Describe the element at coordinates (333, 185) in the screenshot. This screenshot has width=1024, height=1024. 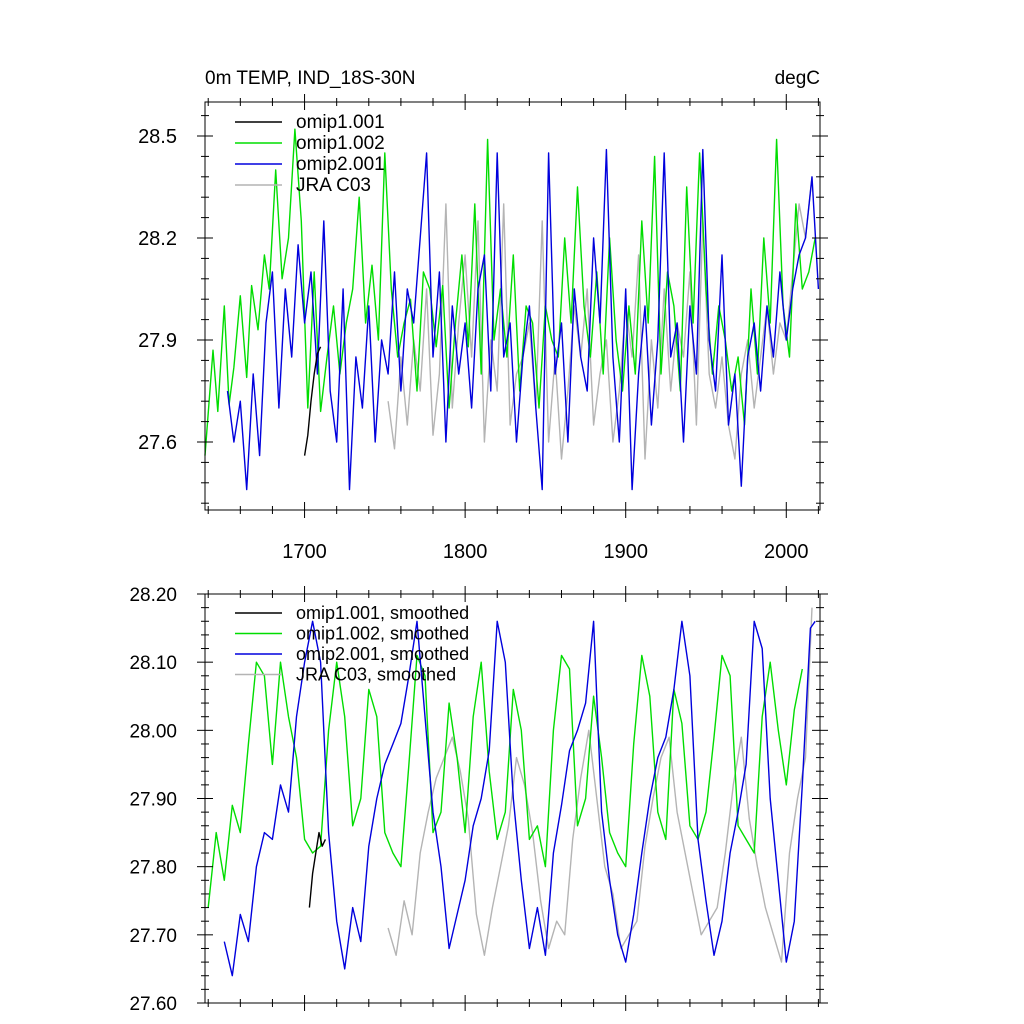
I see `legend-label: JRA C03` at that location.